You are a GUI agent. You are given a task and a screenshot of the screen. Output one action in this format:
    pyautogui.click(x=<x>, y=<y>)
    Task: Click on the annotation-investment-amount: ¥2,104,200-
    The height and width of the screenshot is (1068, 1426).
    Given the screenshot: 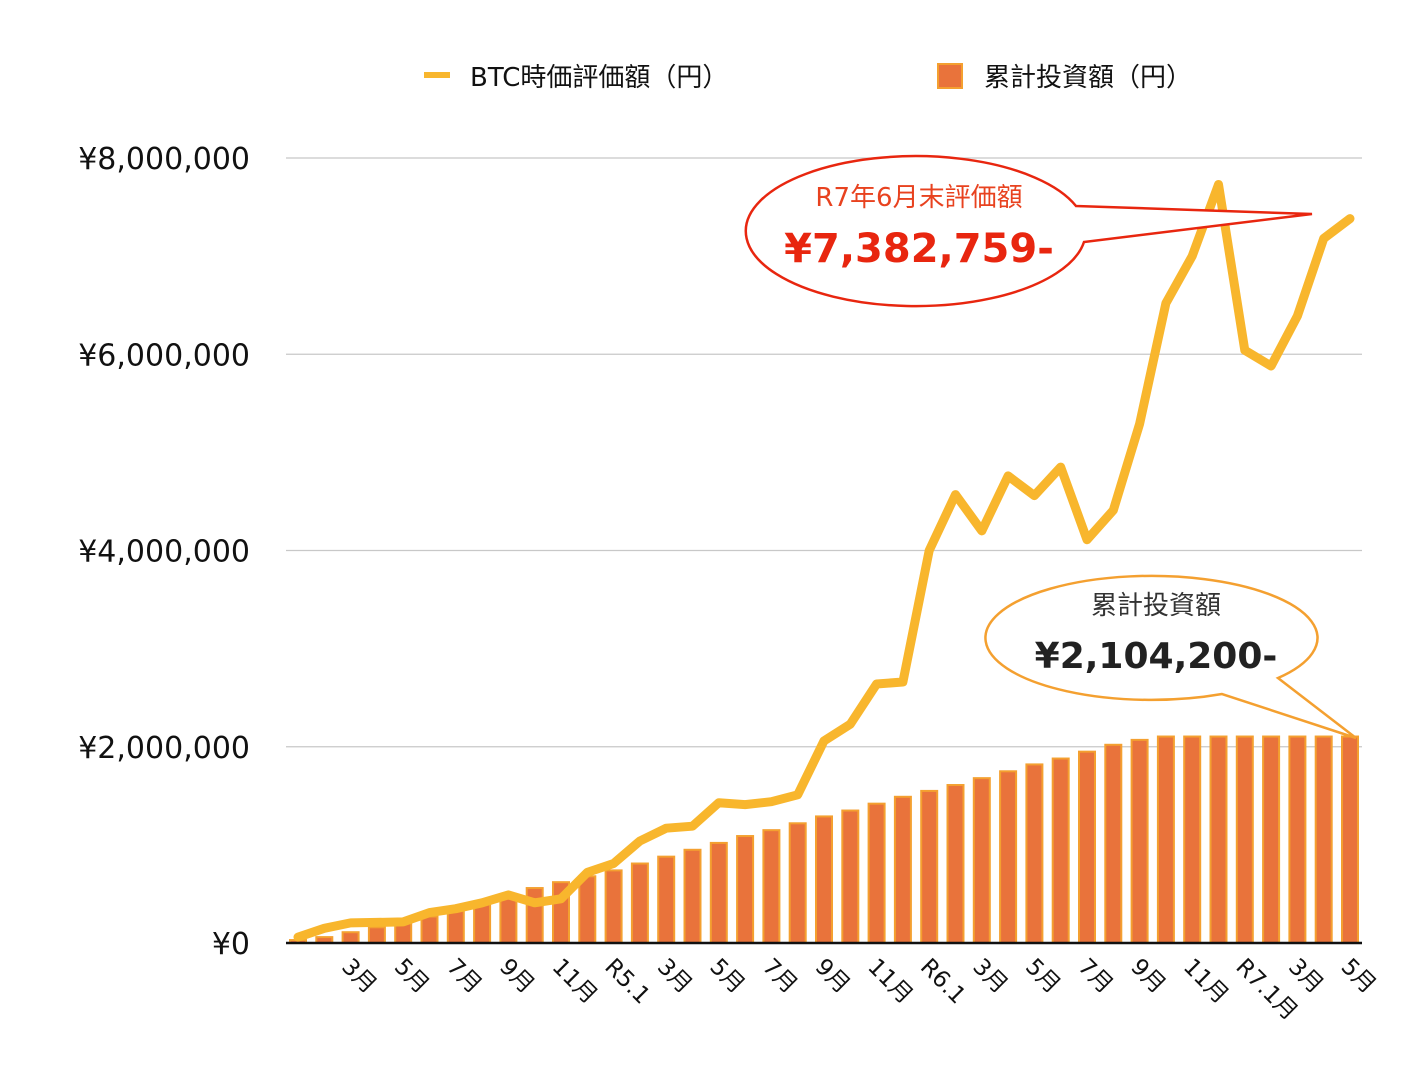 What is the action you would take?
    pyautogui.click(x=1156, y=656)
    